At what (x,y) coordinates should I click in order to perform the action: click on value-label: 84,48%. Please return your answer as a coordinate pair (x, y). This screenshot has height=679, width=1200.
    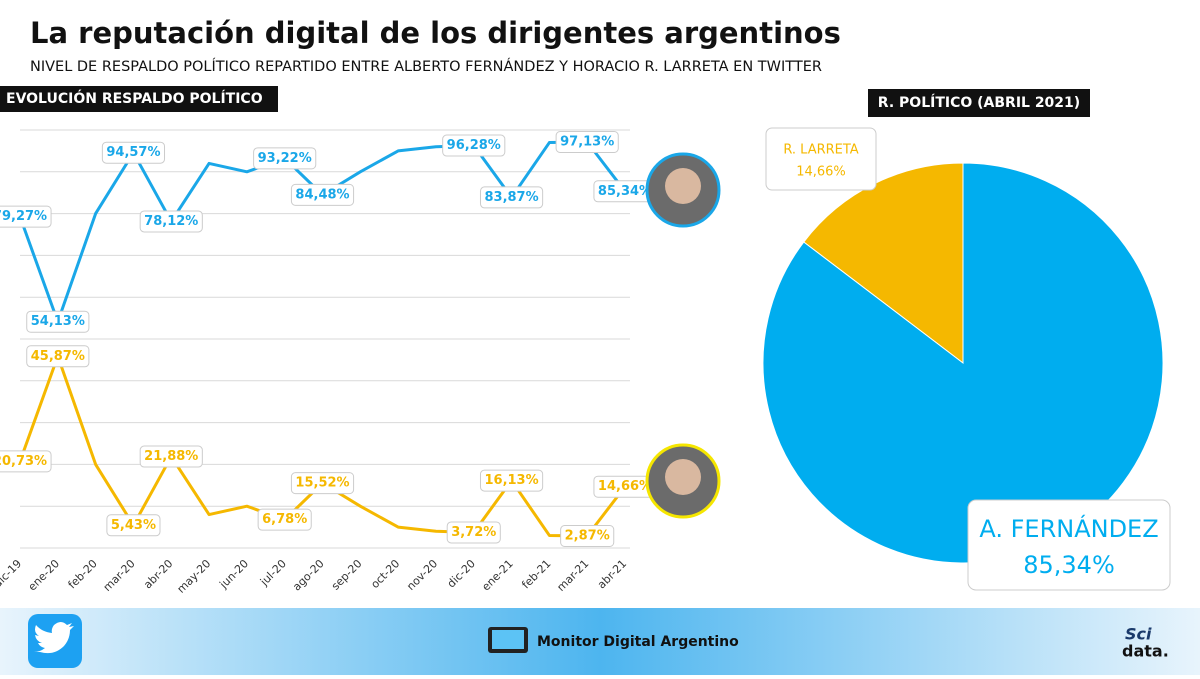
    Looking at the image, I should click on (322, 194).